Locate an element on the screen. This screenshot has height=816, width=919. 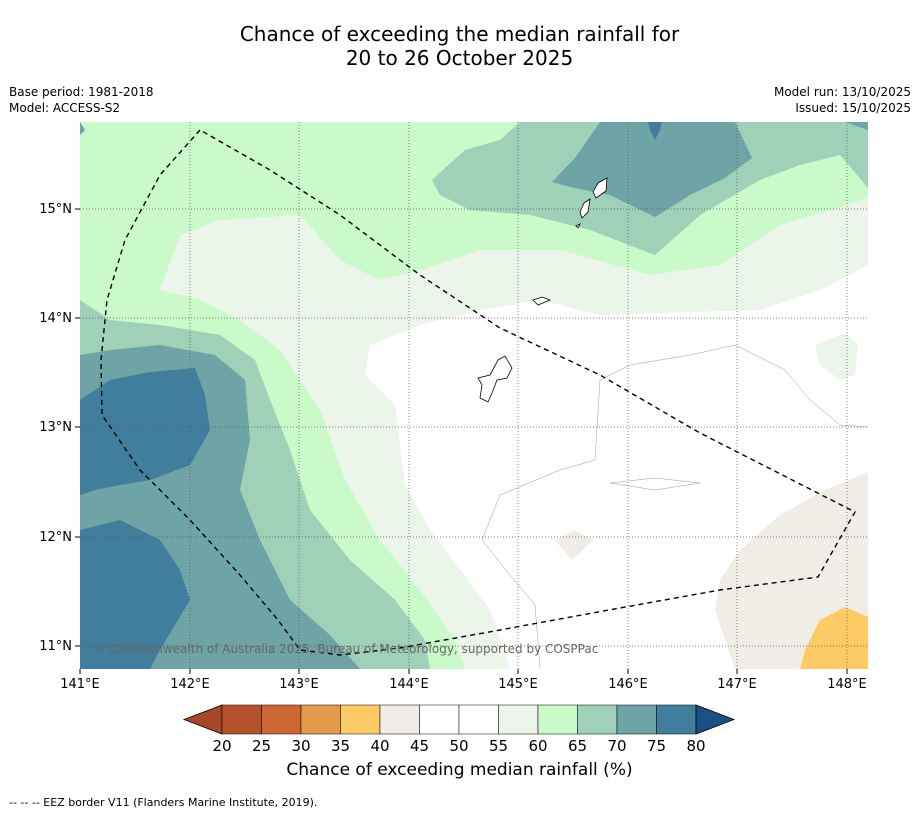
colorbar-tick-25: 25 is located at coordinates (261, 746).